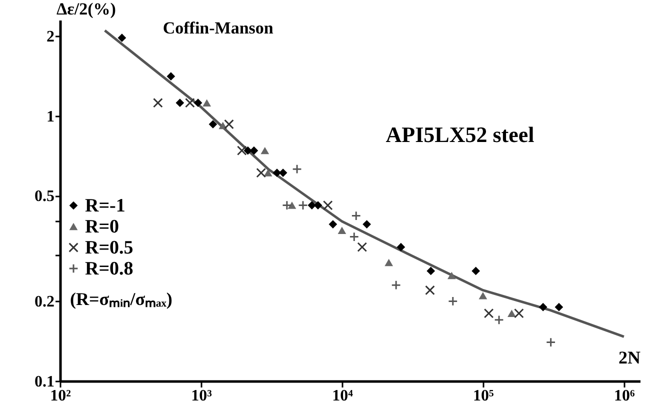 The height and width of the screenshot is (410, 652). Describe the element at coordinates (86, 9) in the screenshot. I see `y-axis-title: Δε/2(%)` at that location.